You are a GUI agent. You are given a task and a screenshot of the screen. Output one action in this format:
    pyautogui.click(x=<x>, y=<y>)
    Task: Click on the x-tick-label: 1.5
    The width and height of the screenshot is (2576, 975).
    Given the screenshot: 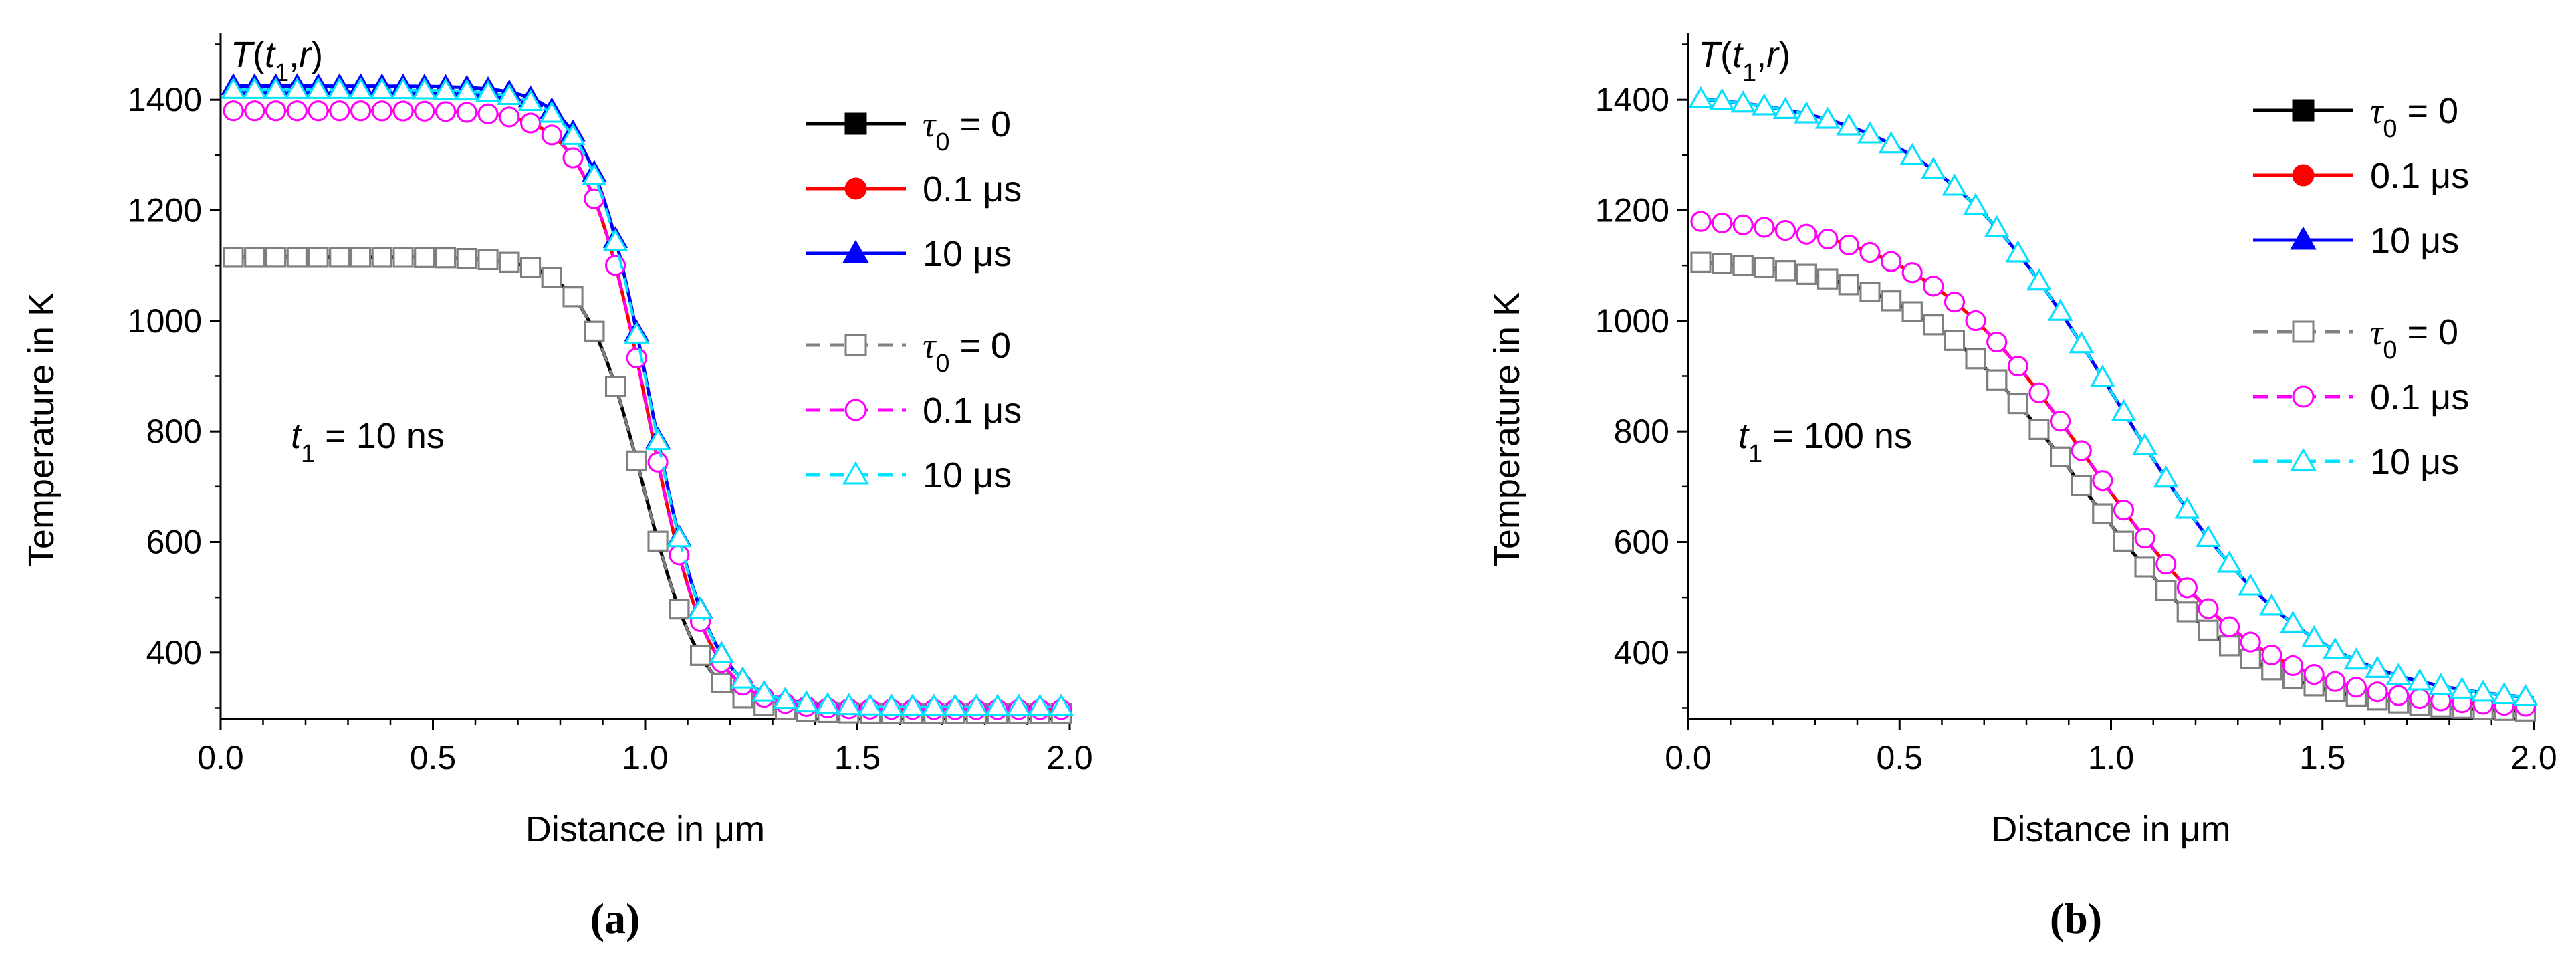 What is the action you would take?
    pyautogui.click(x=2322, y=757)
    